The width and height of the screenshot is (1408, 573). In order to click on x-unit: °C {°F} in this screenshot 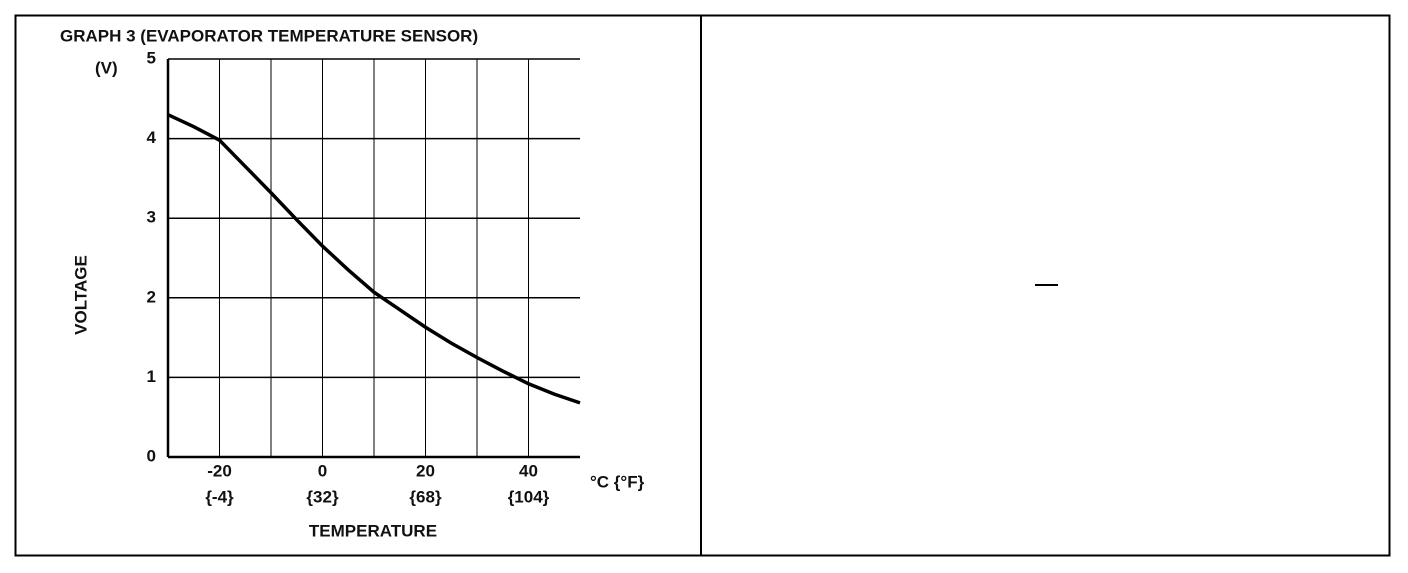, I will do `click(617, 481)`.